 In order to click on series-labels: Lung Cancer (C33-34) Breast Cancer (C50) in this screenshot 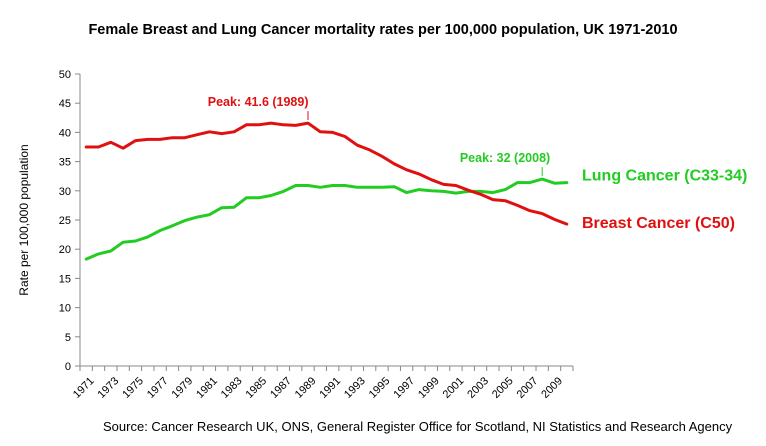, I will do `click(664, 200)`.